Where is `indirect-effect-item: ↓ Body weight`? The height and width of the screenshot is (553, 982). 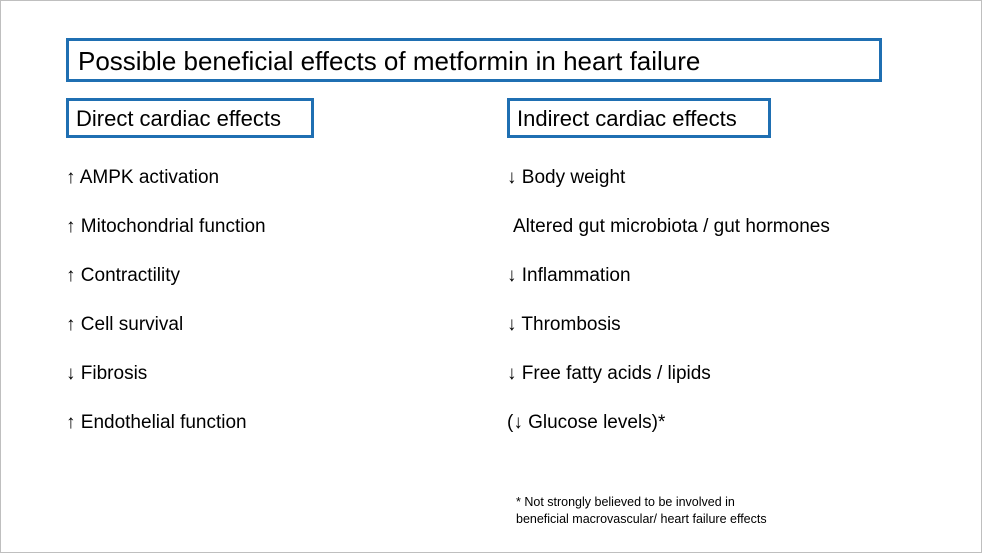
indirect-effect-item: ↓ Body weight is located at coordinates (566, 177).